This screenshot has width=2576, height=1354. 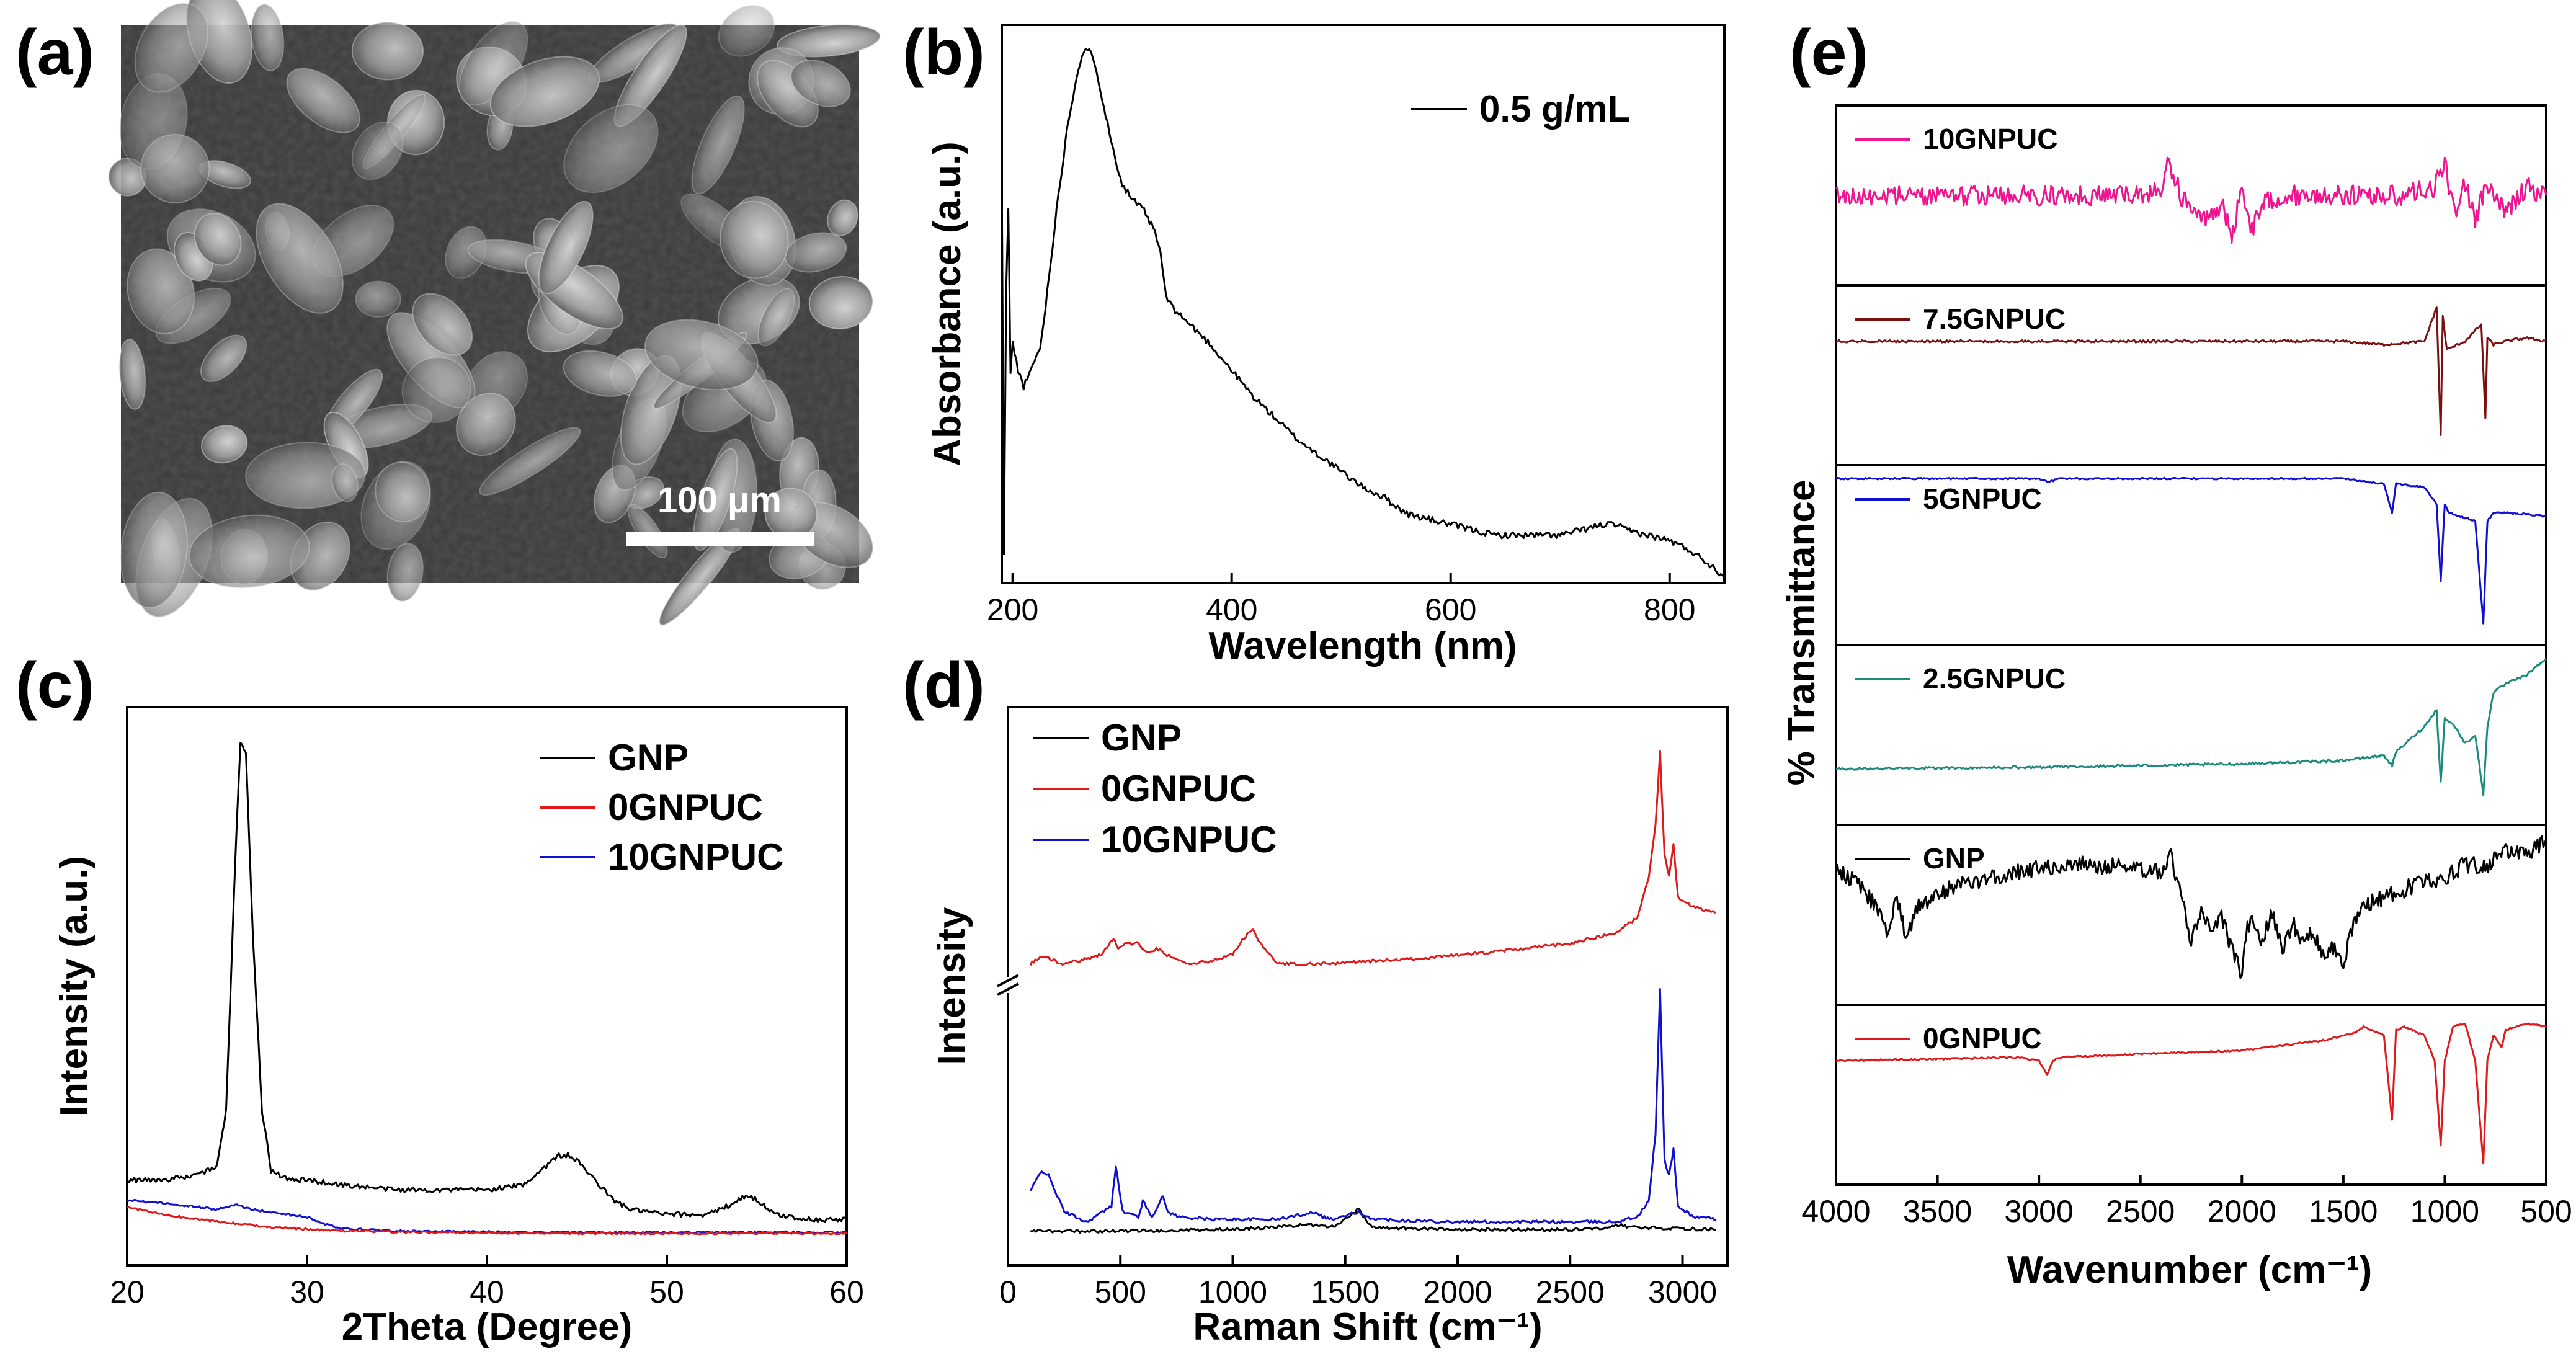 I want to click on x-axis-e-tick-label: 1500, so click(x=2343, y=1212).